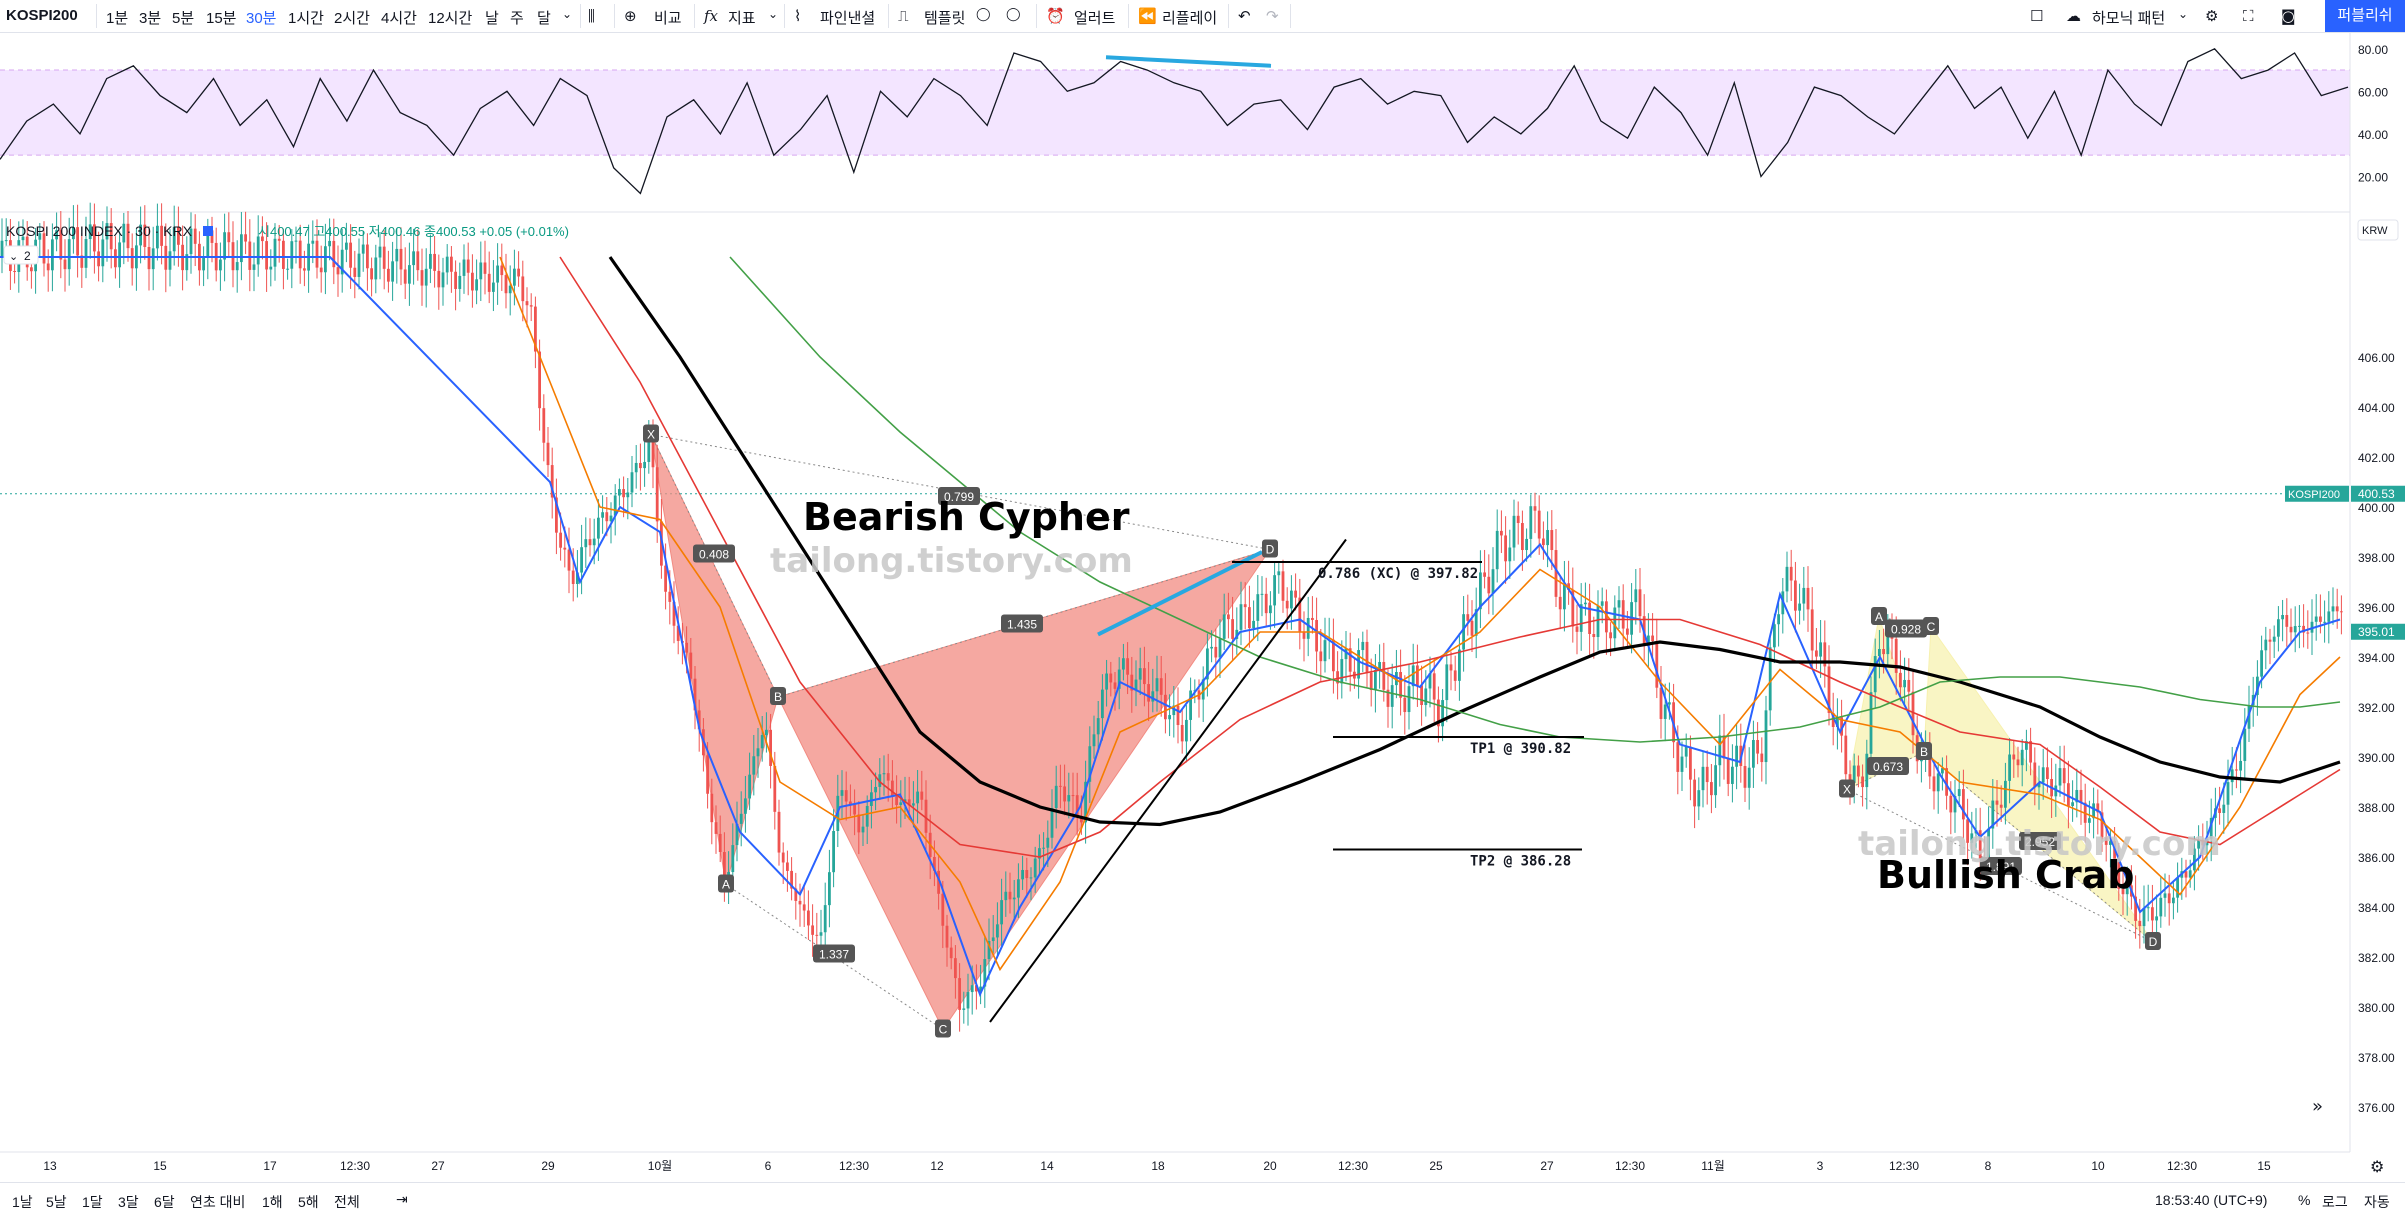  I want to click on alarm-icon: ⏰, so click(1055, 16).